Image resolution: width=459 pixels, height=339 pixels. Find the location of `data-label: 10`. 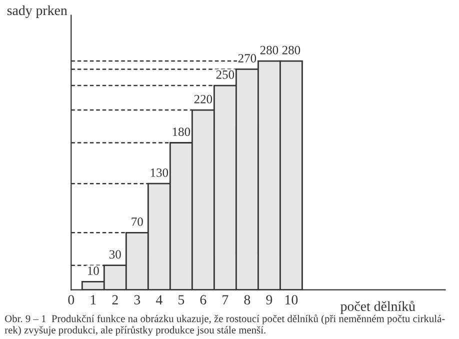

data-label: 10 is located at coordinates (93, 270).